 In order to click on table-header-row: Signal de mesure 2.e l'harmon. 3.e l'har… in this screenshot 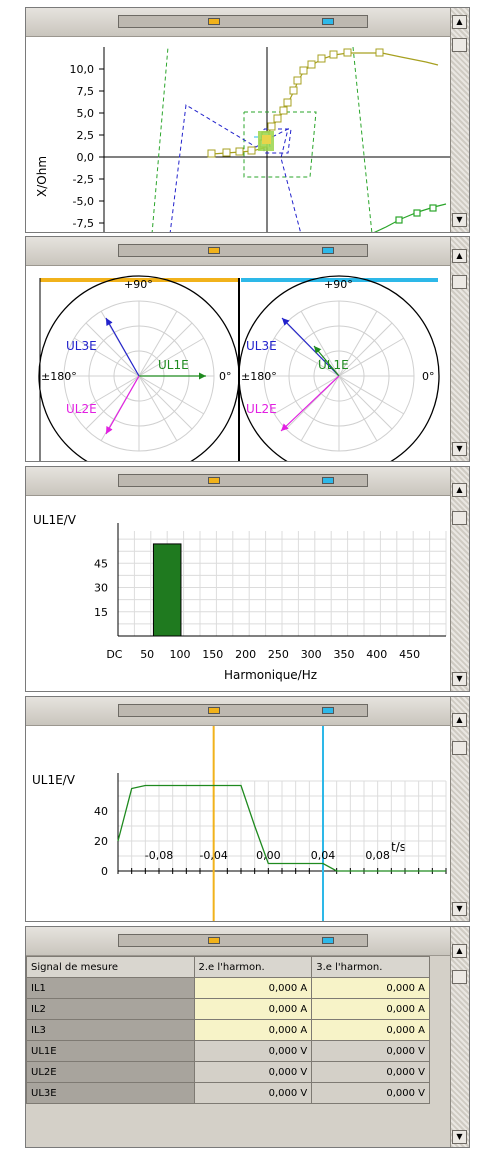, I will do `click(228, 967)`.